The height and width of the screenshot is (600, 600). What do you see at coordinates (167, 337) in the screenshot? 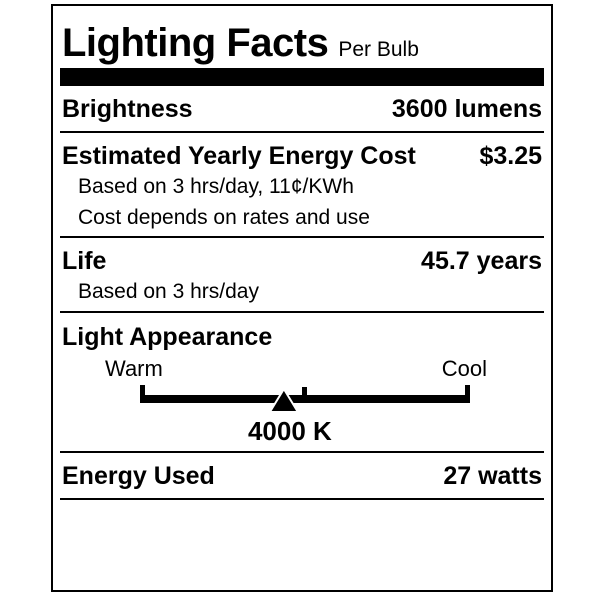
I see `light-appearance-label: Light Appearance` at bounding box center [167, 337].